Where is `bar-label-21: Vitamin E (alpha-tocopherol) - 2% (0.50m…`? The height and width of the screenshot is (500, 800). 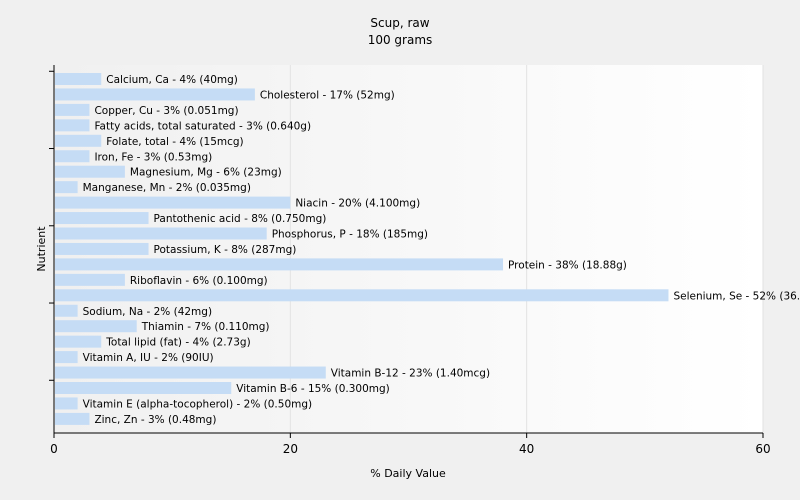
bar-label-21: Vitamin E (alpha-tocopherol) - 2% (0.50m… is located at coordinates (198, 404).